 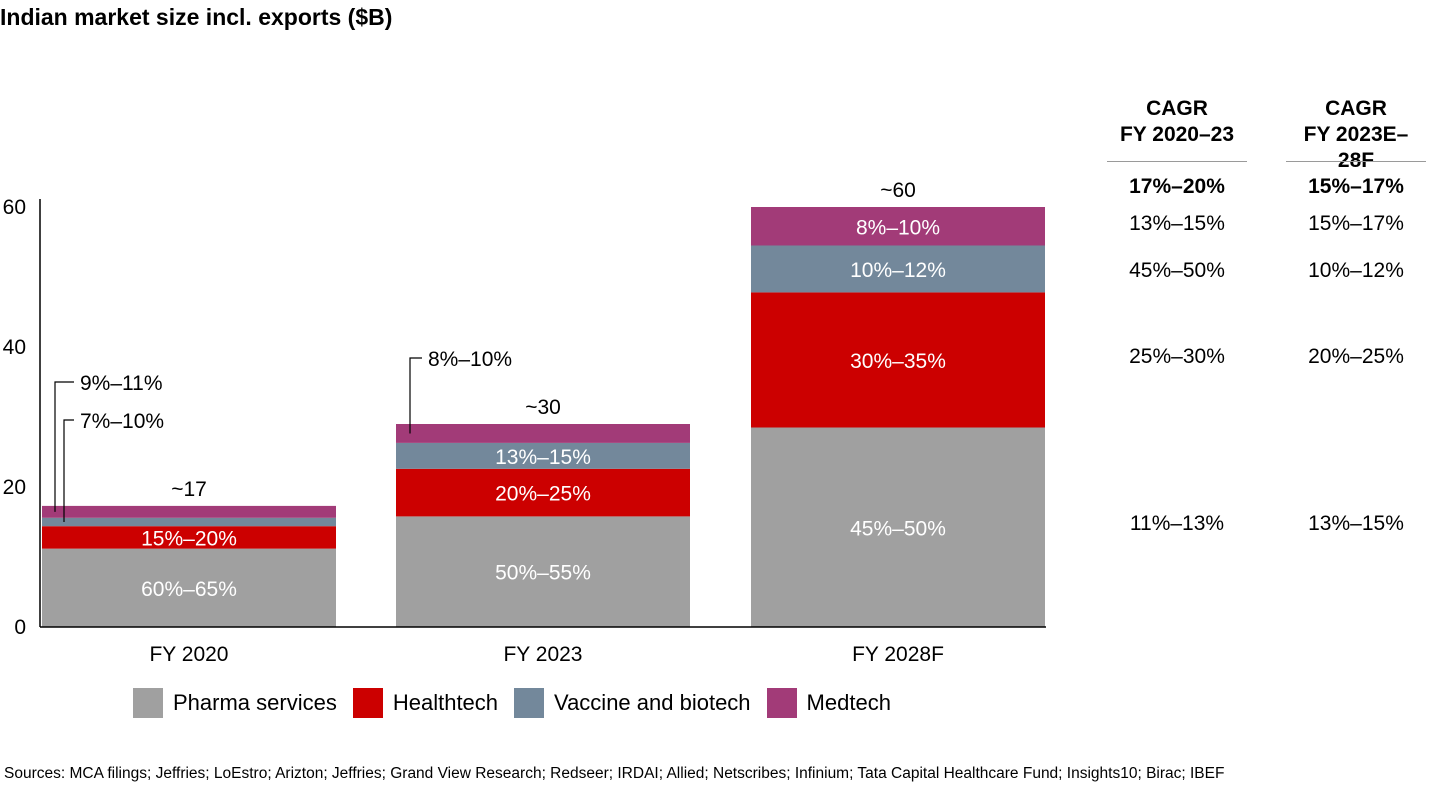 I want to click on segment-label: 20%–25%, so click(x=543, y=494).